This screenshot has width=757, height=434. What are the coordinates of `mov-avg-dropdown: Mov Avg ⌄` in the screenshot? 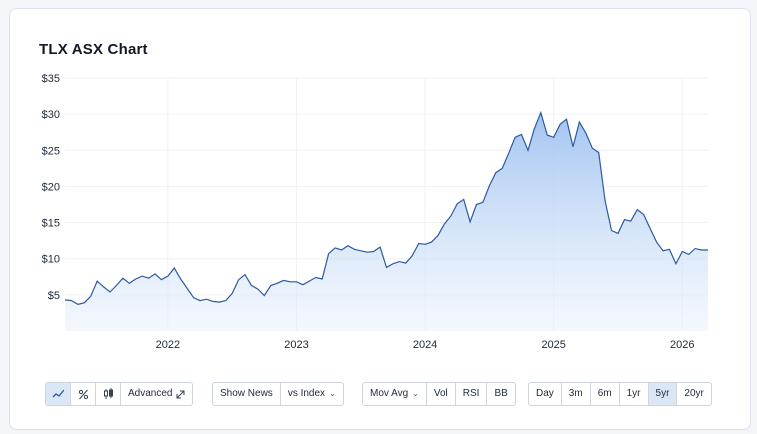 It's located at (395, 394).